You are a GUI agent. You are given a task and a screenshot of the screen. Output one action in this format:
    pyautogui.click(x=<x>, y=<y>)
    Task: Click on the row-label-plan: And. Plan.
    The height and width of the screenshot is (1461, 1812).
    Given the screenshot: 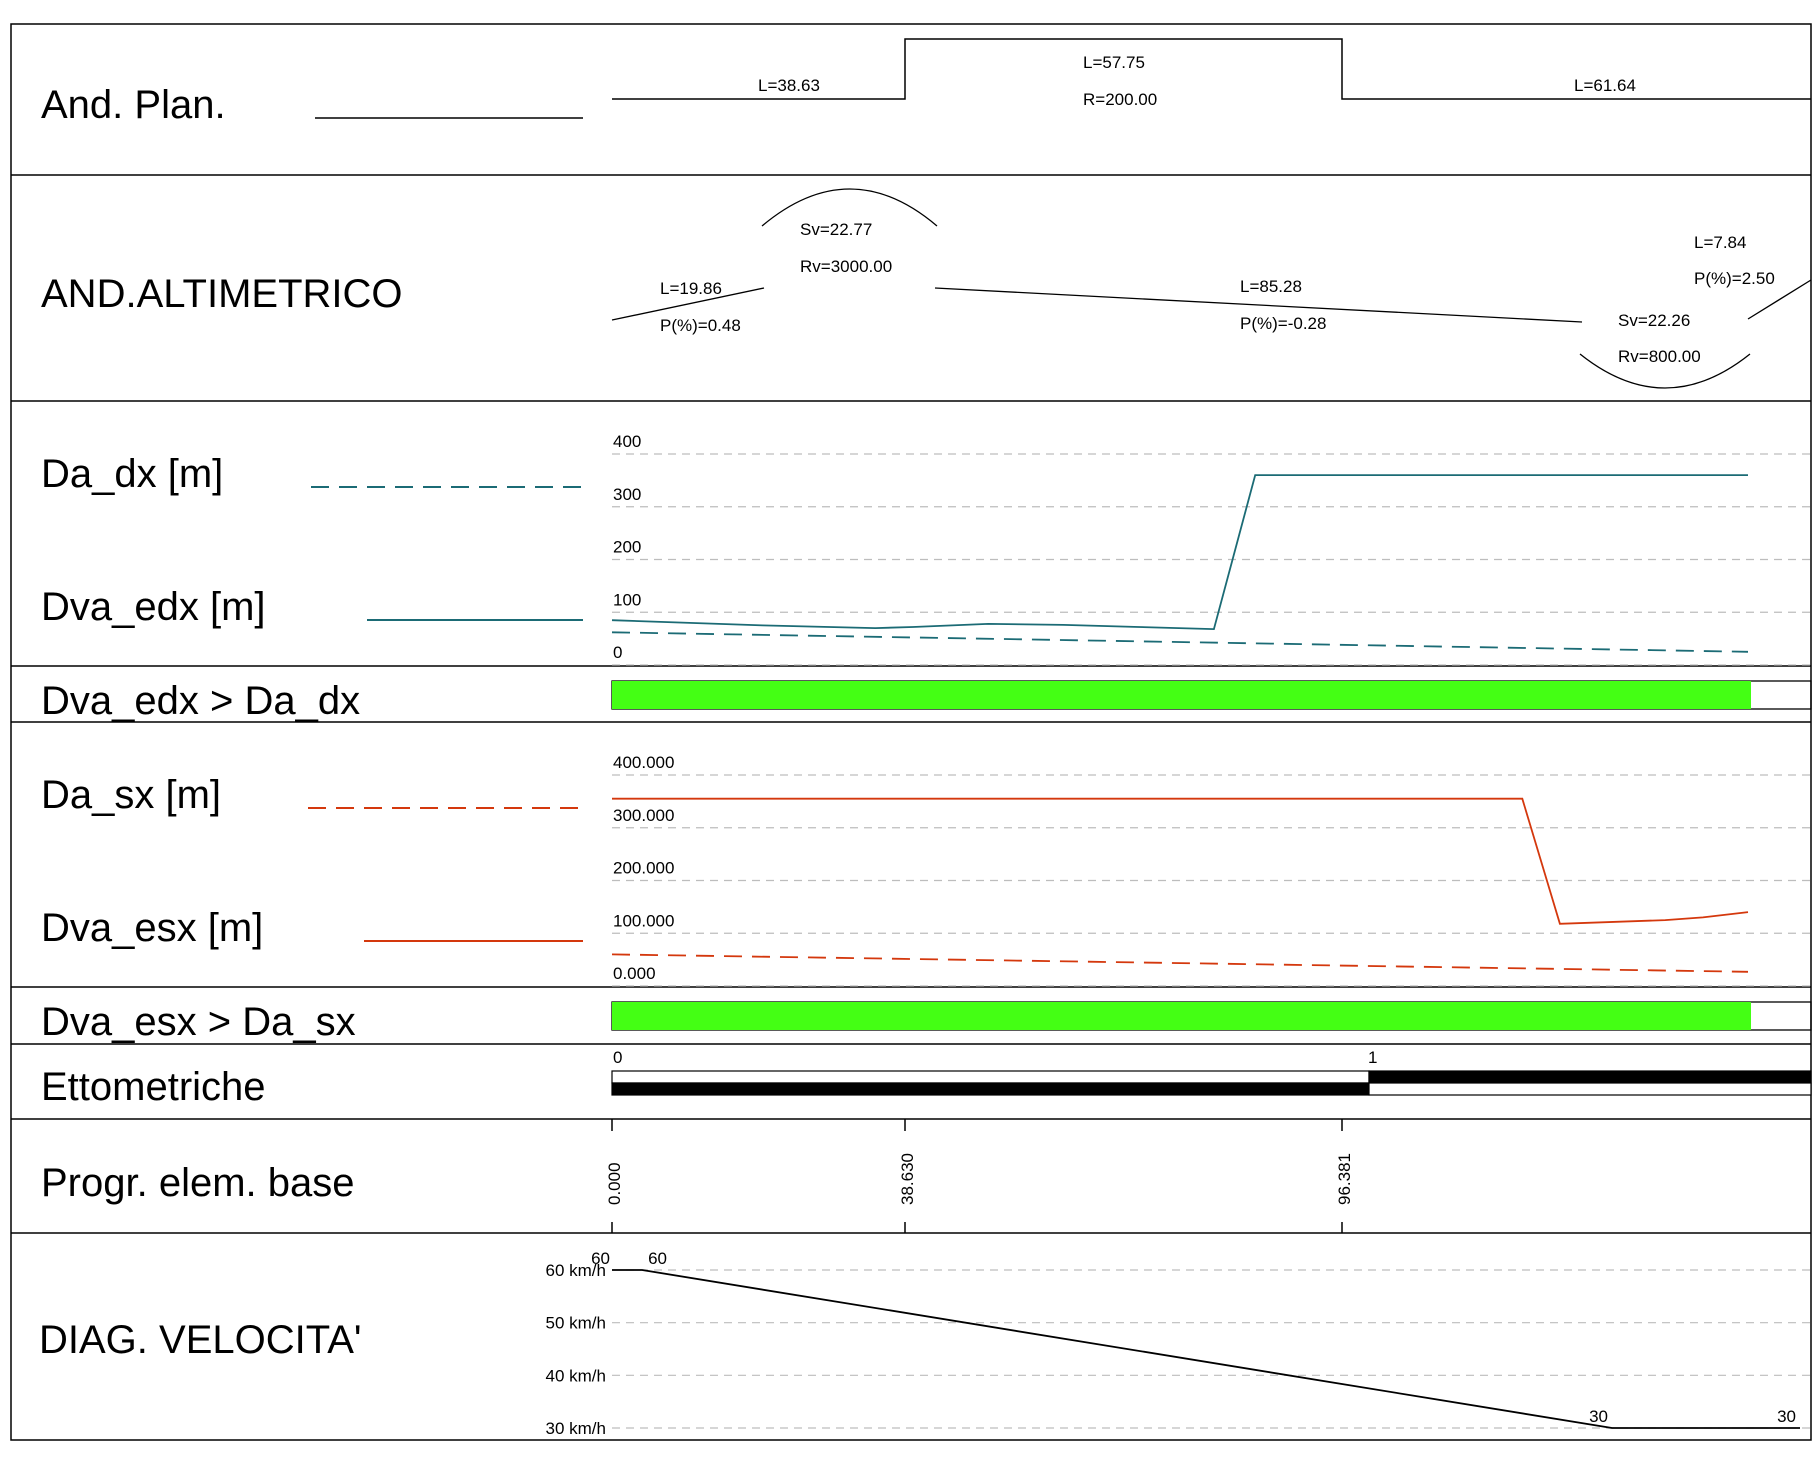 What is the action you would take?
    pyautogui.click(x=133, y=105)
    